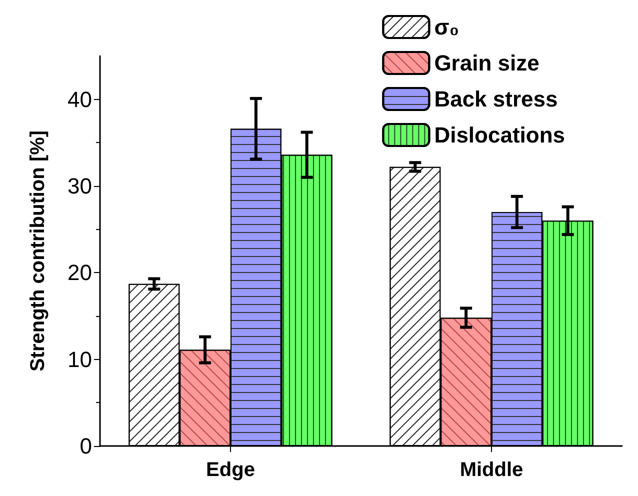 This screenshot has width=638, height=496. I want to click on y-tick-label: 40, so click(80, 99).